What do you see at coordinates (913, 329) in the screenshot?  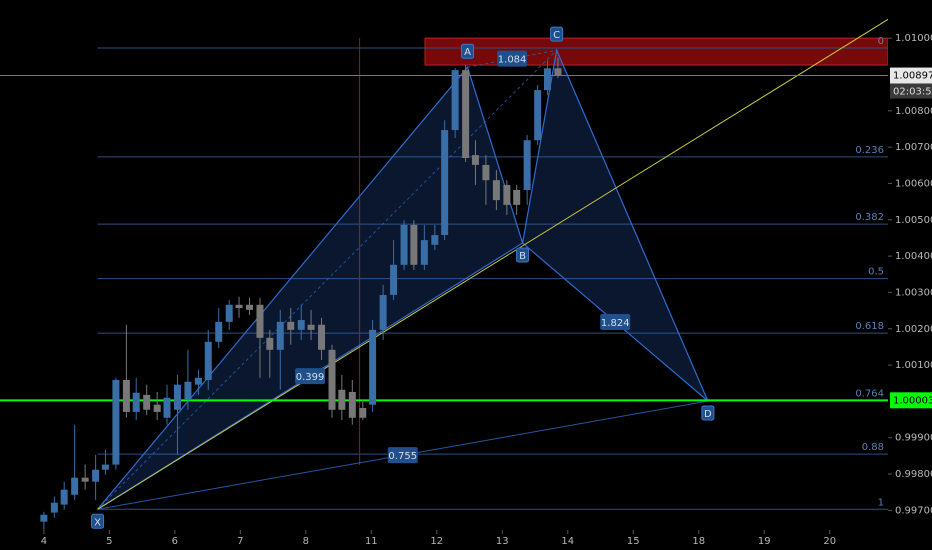 I see `y-tick-label: 1.00200` at bounding box center [913, 329].